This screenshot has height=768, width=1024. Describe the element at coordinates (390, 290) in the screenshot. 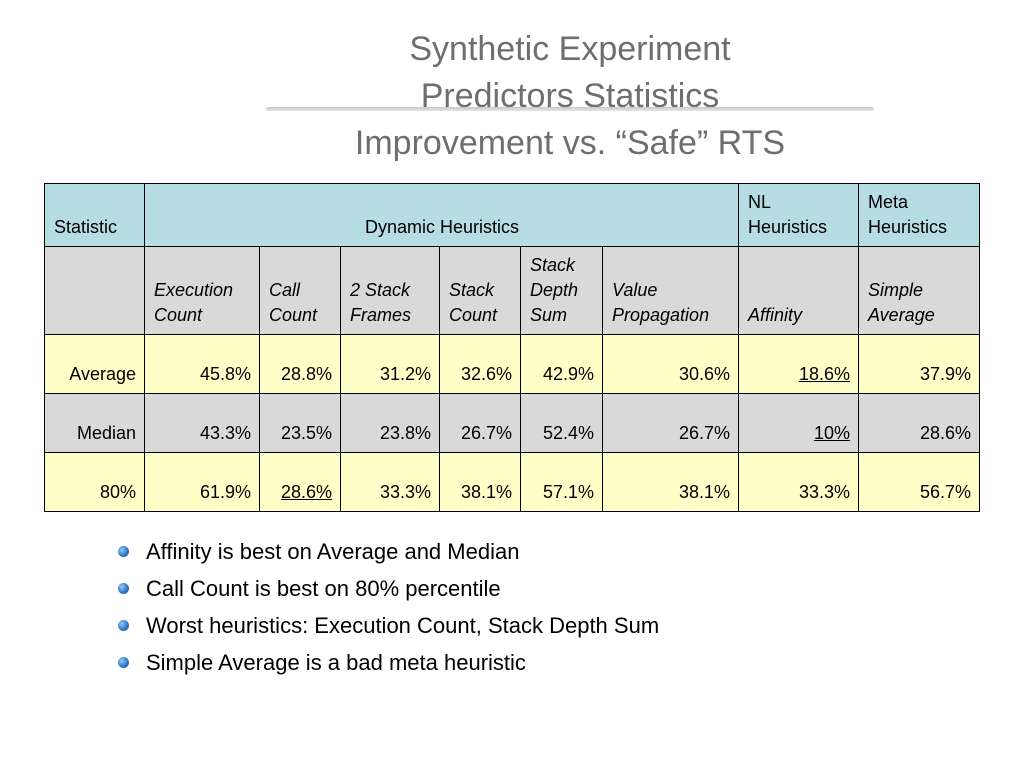

I see `subheader-2-stack-frames: 2 Stack Frames` at that location.